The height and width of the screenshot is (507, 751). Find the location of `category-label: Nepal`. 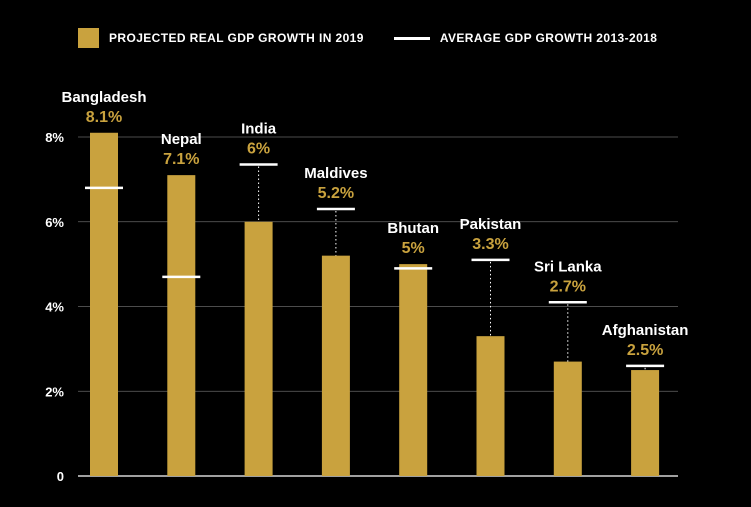

category-label: Nepal is located at coordinates (181, 139).